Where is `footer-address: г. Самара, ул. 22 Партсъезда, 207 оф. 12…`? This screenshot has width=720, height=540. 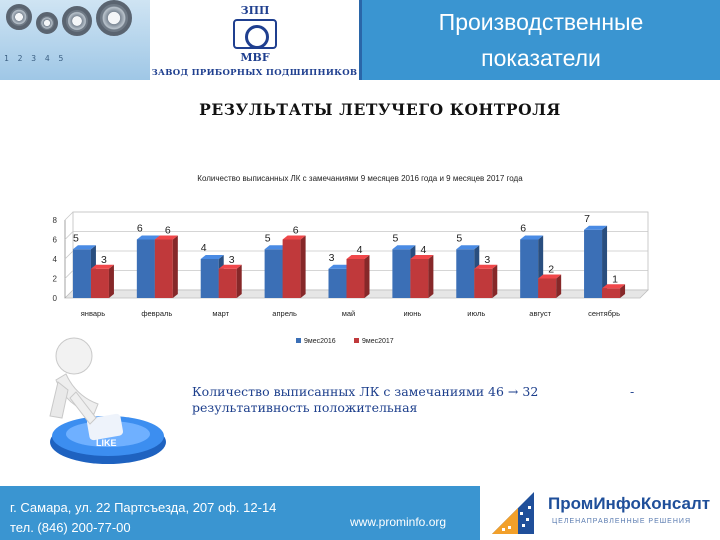
footer-address: г. Самара, ул. 22 Партсъезда, 207 оф. 12… is located at coordinates (143, 507).